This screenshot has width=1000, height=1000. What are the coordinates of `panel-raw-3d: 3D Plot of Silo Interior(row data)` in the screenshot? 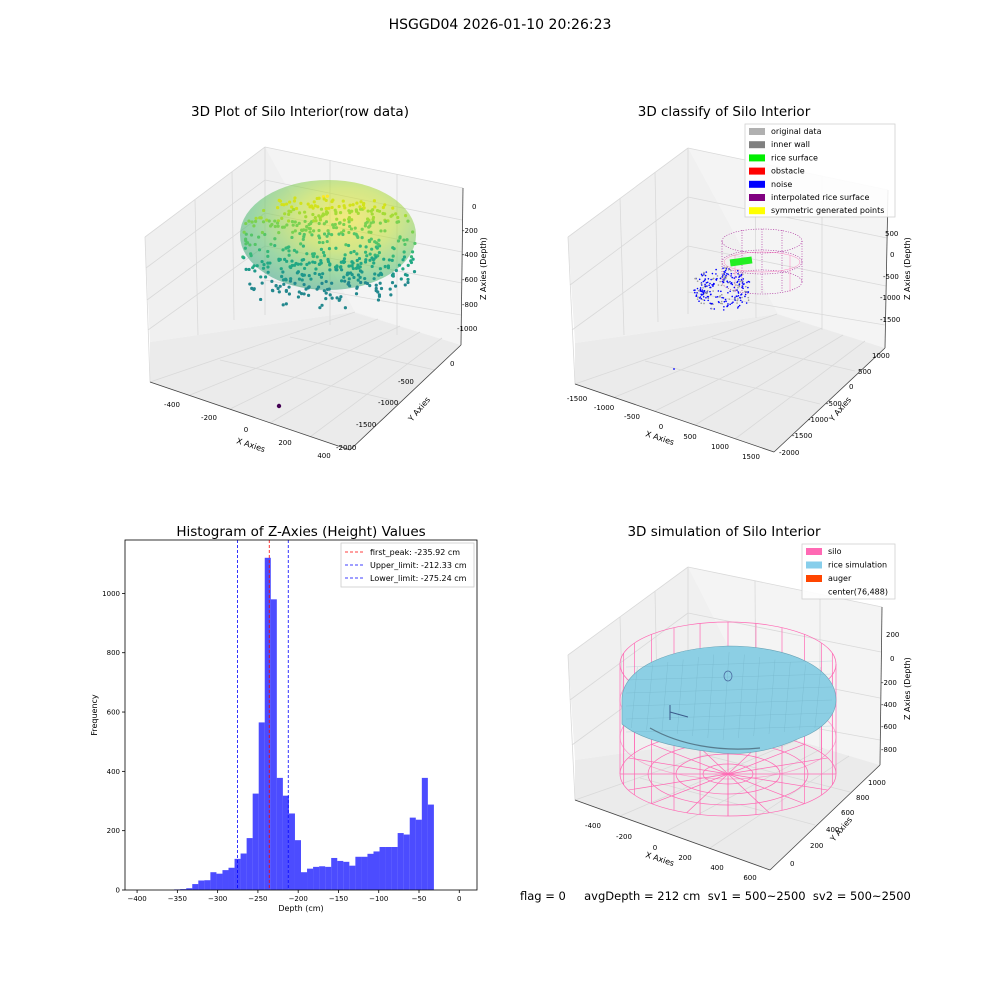 It's located at (316, 282).